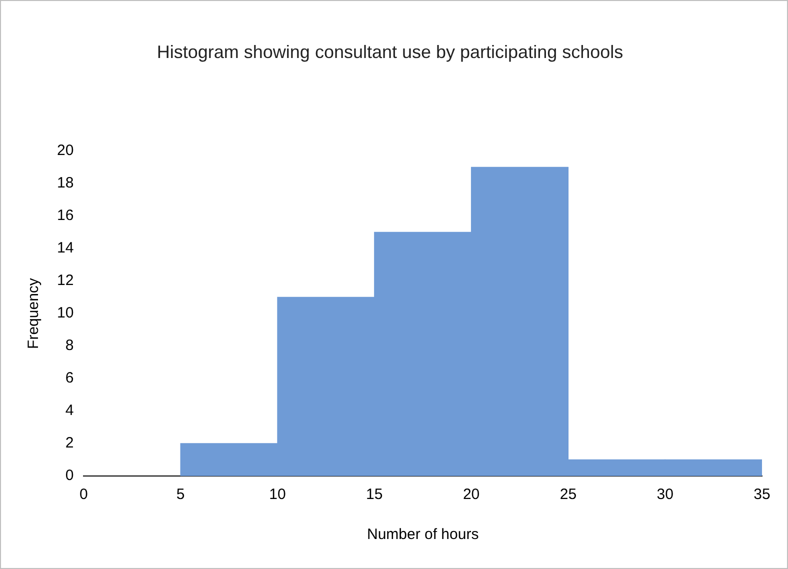 The width and height of the screenshot is (788, 569). Describe the element at coordinates (65, 313) in the screenshot. I see `y-tick-label: 10` at that location.